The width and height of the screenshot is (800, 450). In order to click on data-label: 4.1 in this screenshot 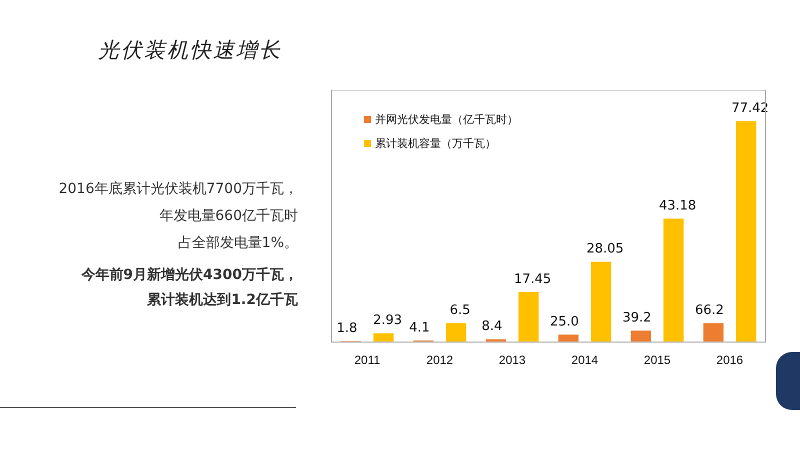, I will do `click(419, 328)`.